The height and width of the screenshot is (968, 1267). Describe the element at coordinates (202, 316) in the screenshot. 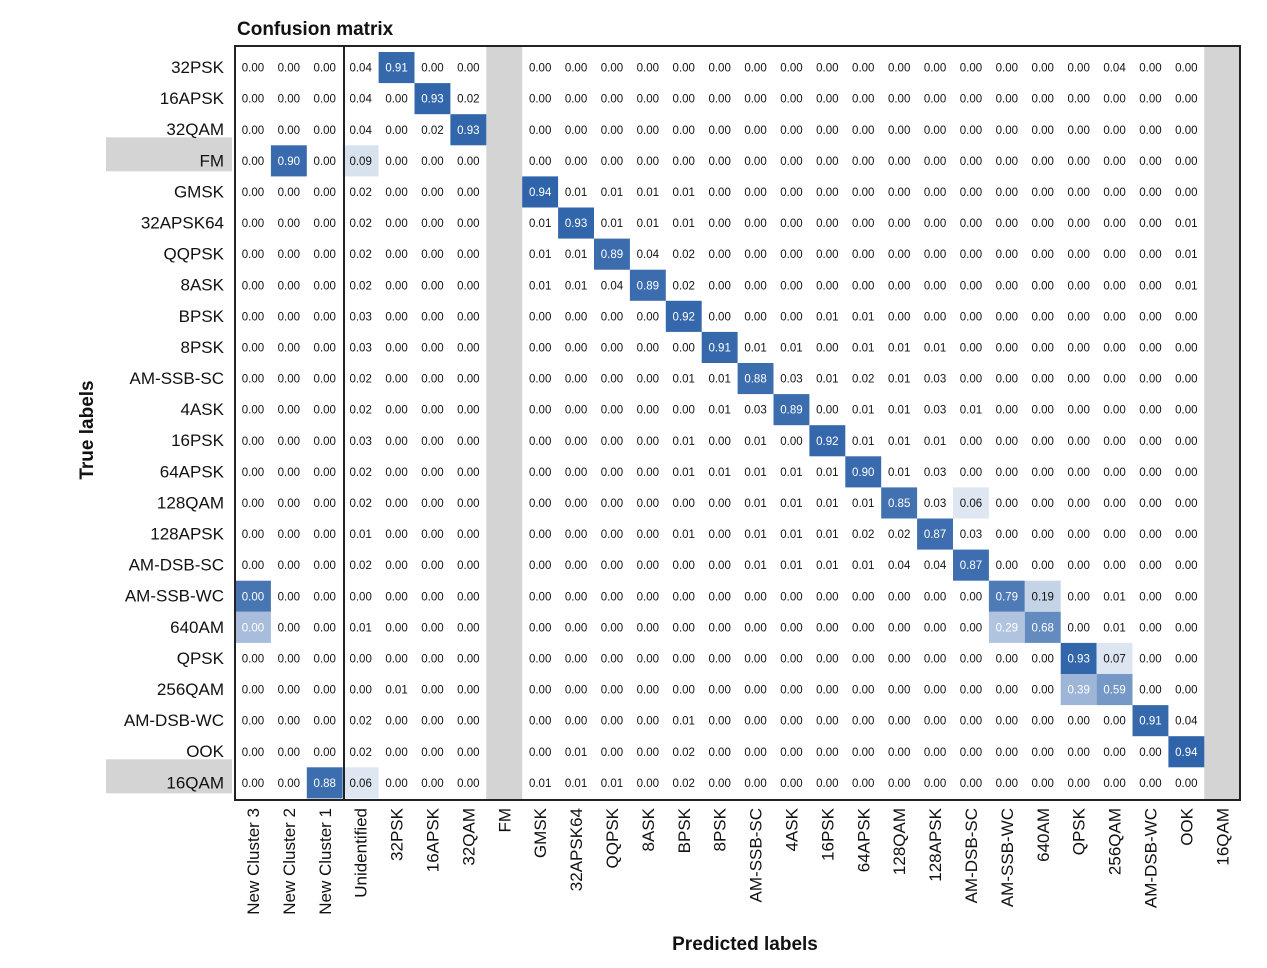

I see `y-tick-label: BPSK` at that location.